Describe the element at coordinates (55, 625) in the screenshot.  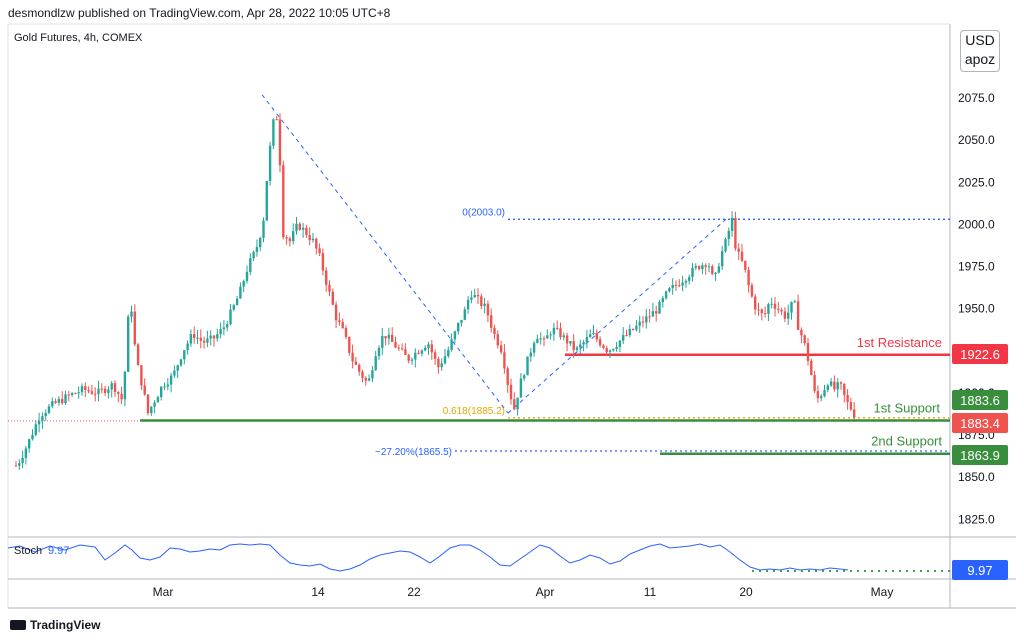
I see `tradingview-logo: TradingView` at that location.